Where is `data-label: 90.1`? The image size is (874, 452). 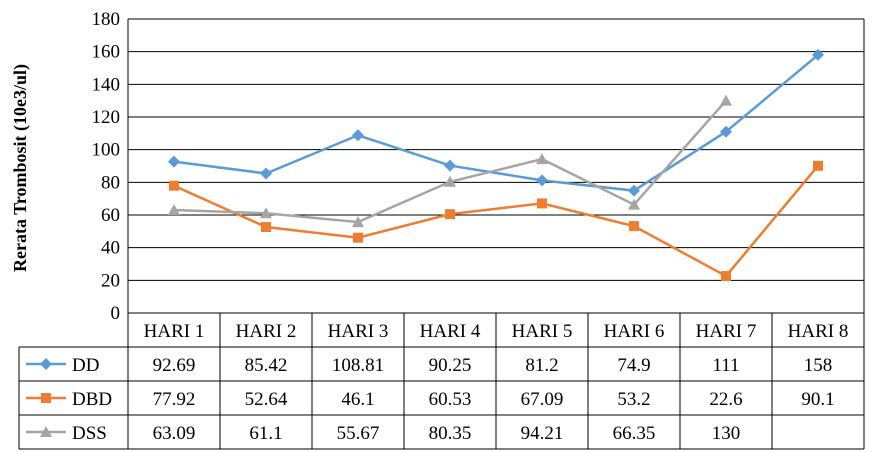 data-label: 90.1 is located at coordinates (817, 399).